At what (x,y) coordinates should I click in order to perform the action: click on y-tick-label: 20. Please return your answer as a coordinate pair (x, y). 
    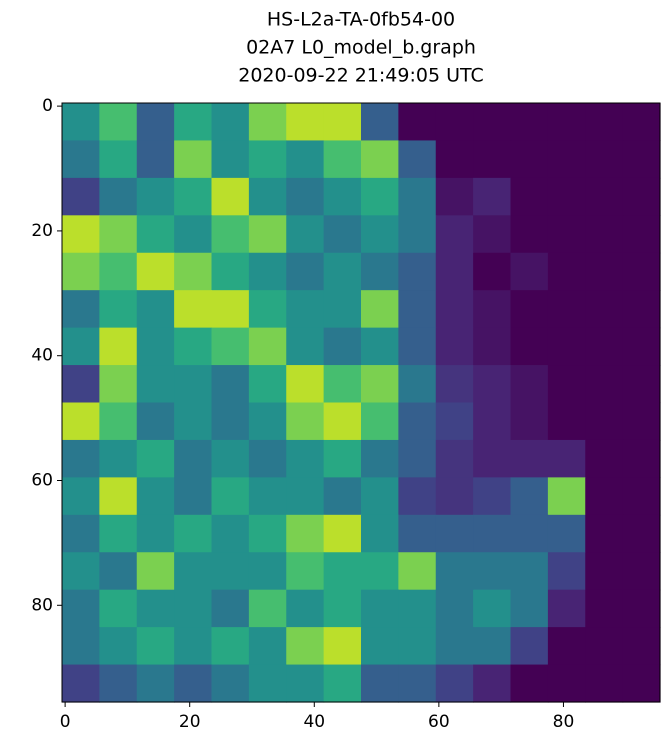
    Looking at the image, I should click on (42, 231).